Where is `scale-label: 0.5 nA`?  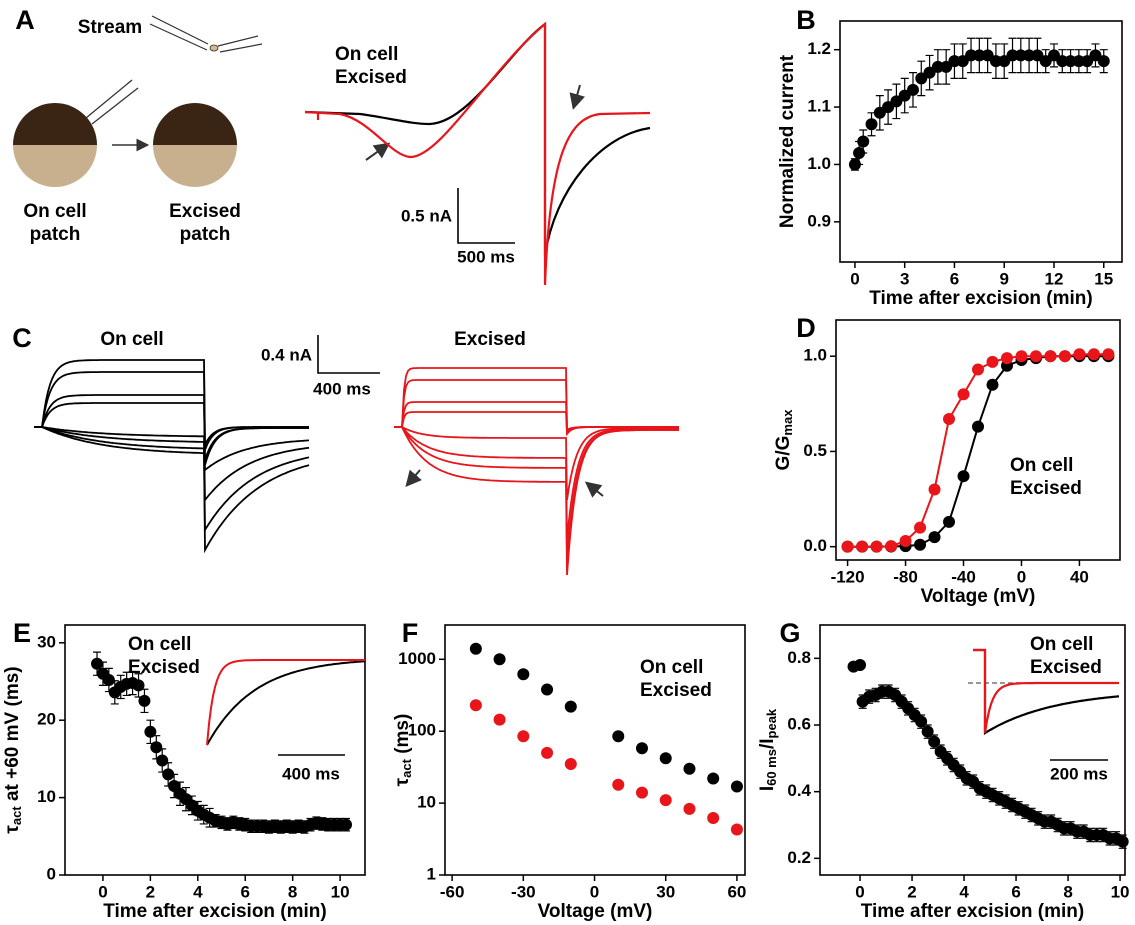 scale-label: 0.5 nA is located at coordinates (426, 215).